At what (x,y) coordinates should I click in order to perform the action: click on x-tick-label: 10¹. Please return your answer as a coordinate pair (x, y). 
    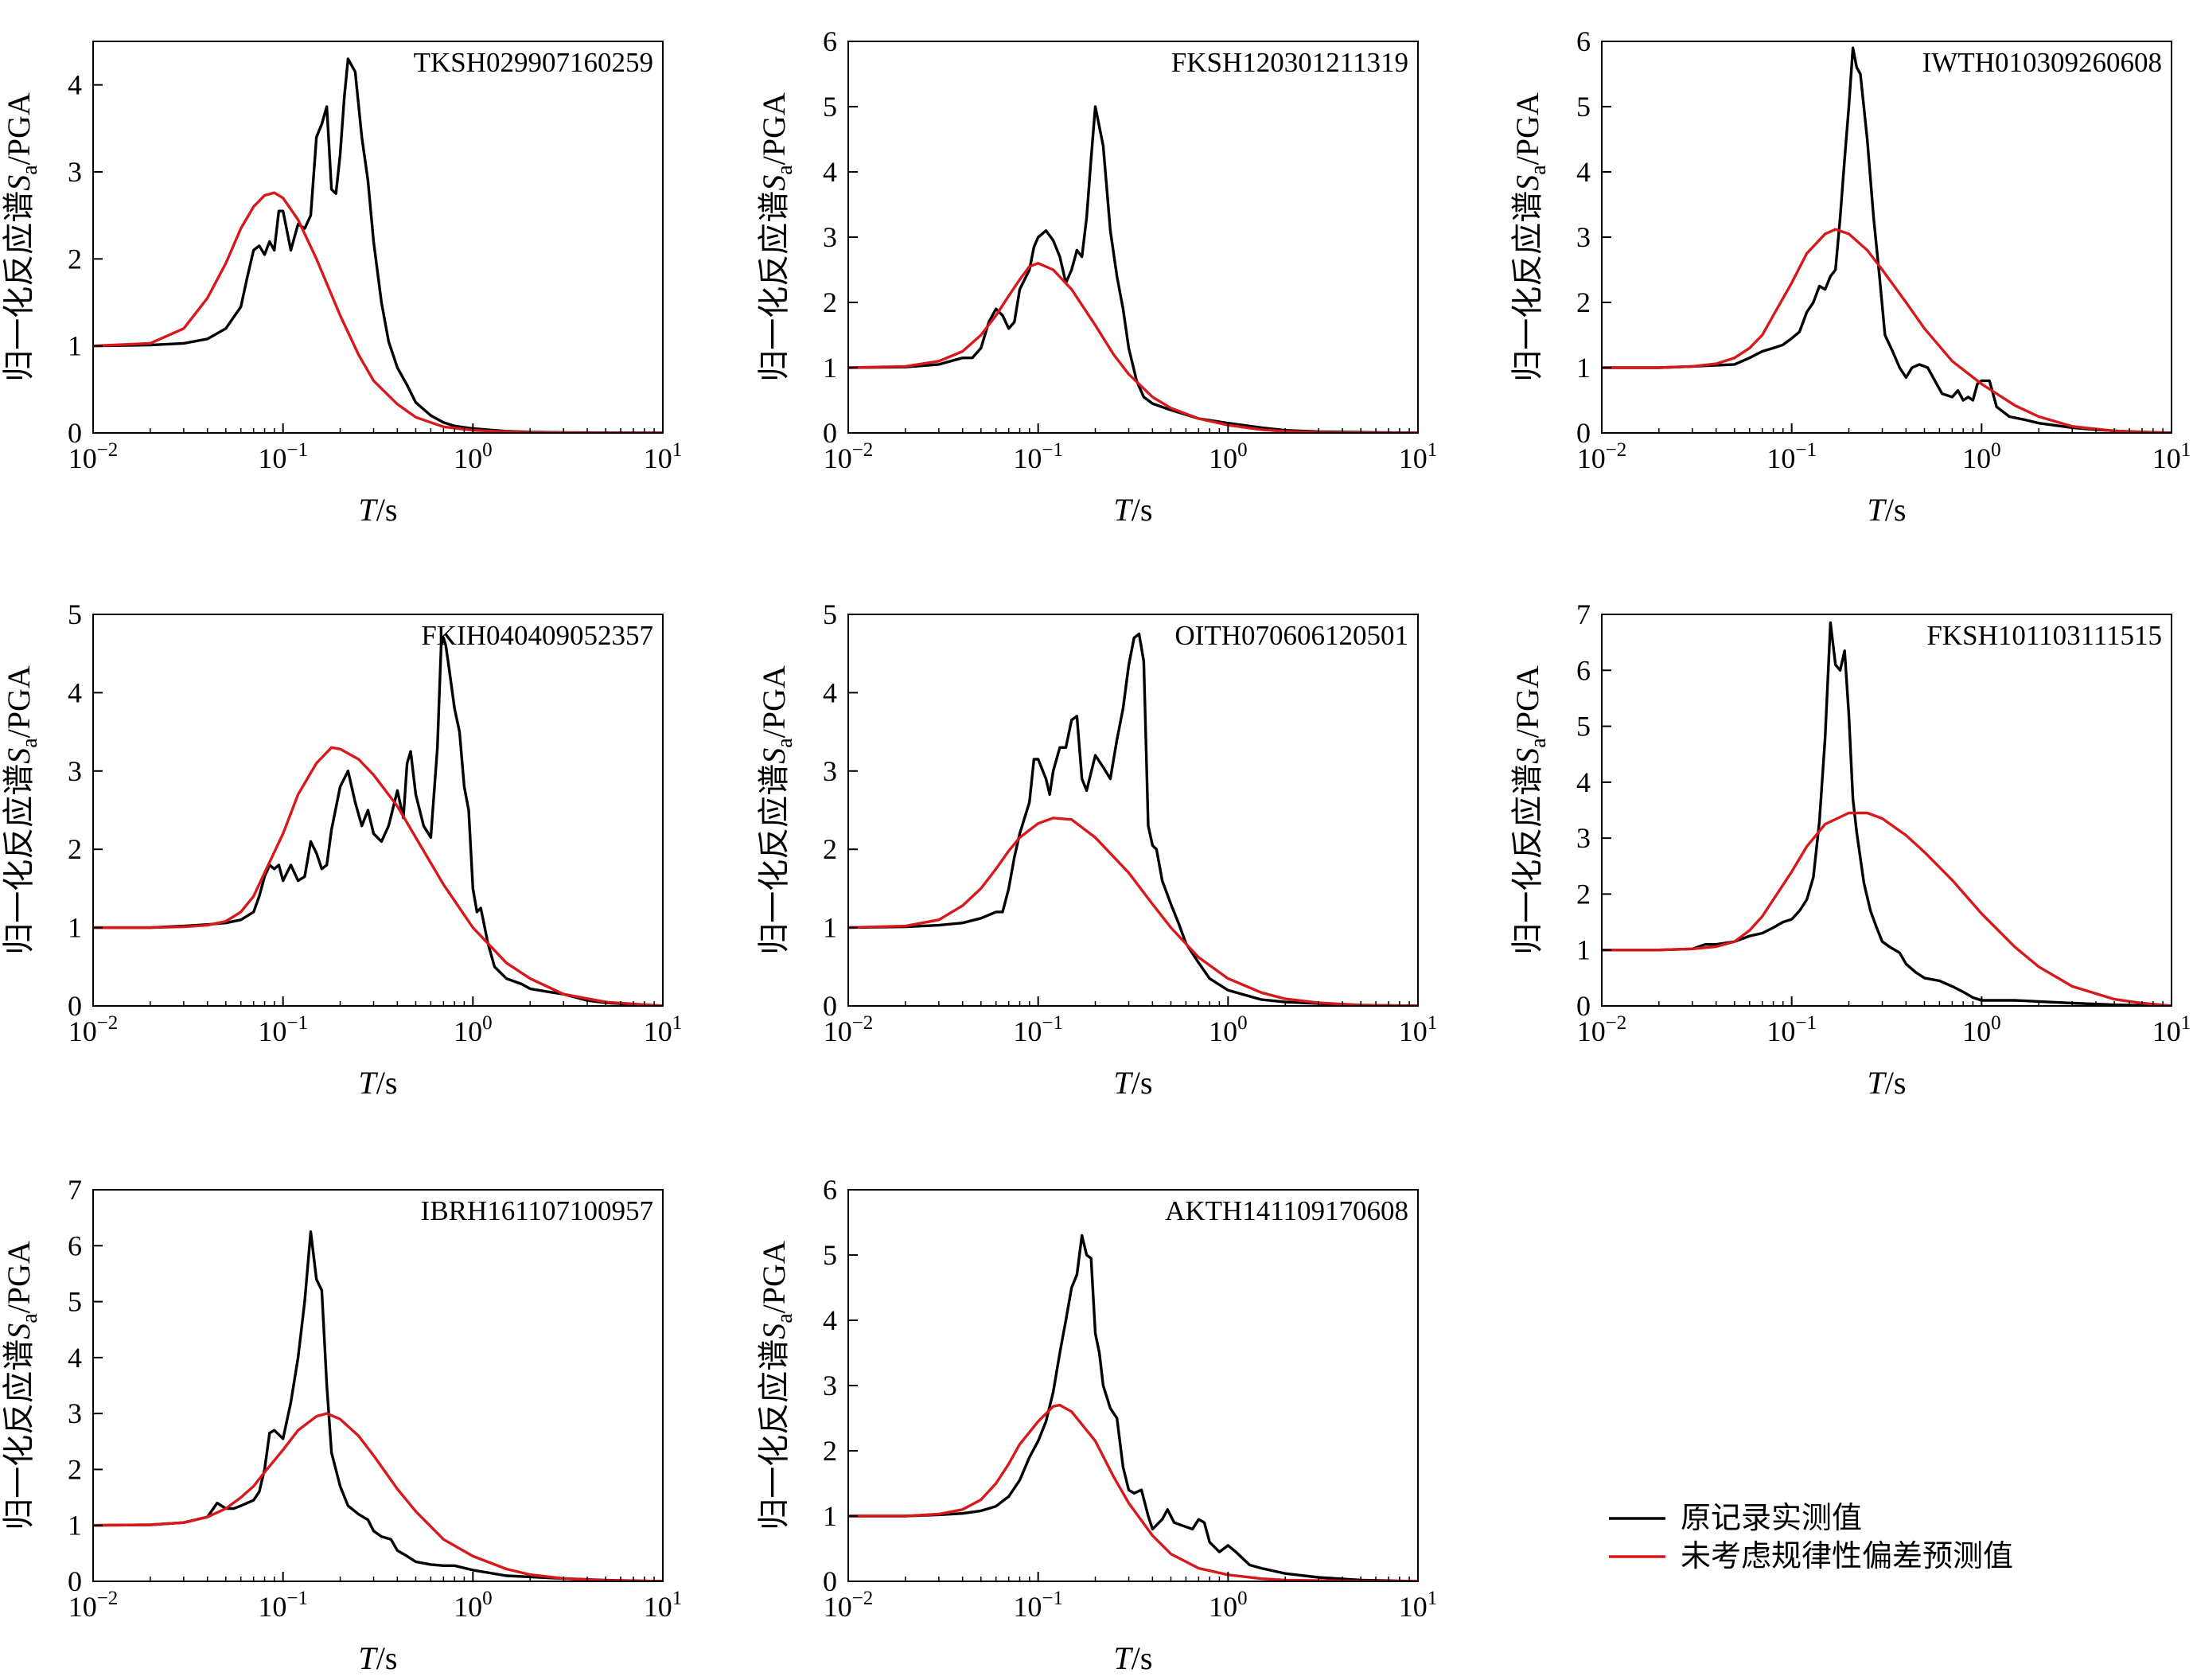
    Looking at the image, I should click on (663, 1605).